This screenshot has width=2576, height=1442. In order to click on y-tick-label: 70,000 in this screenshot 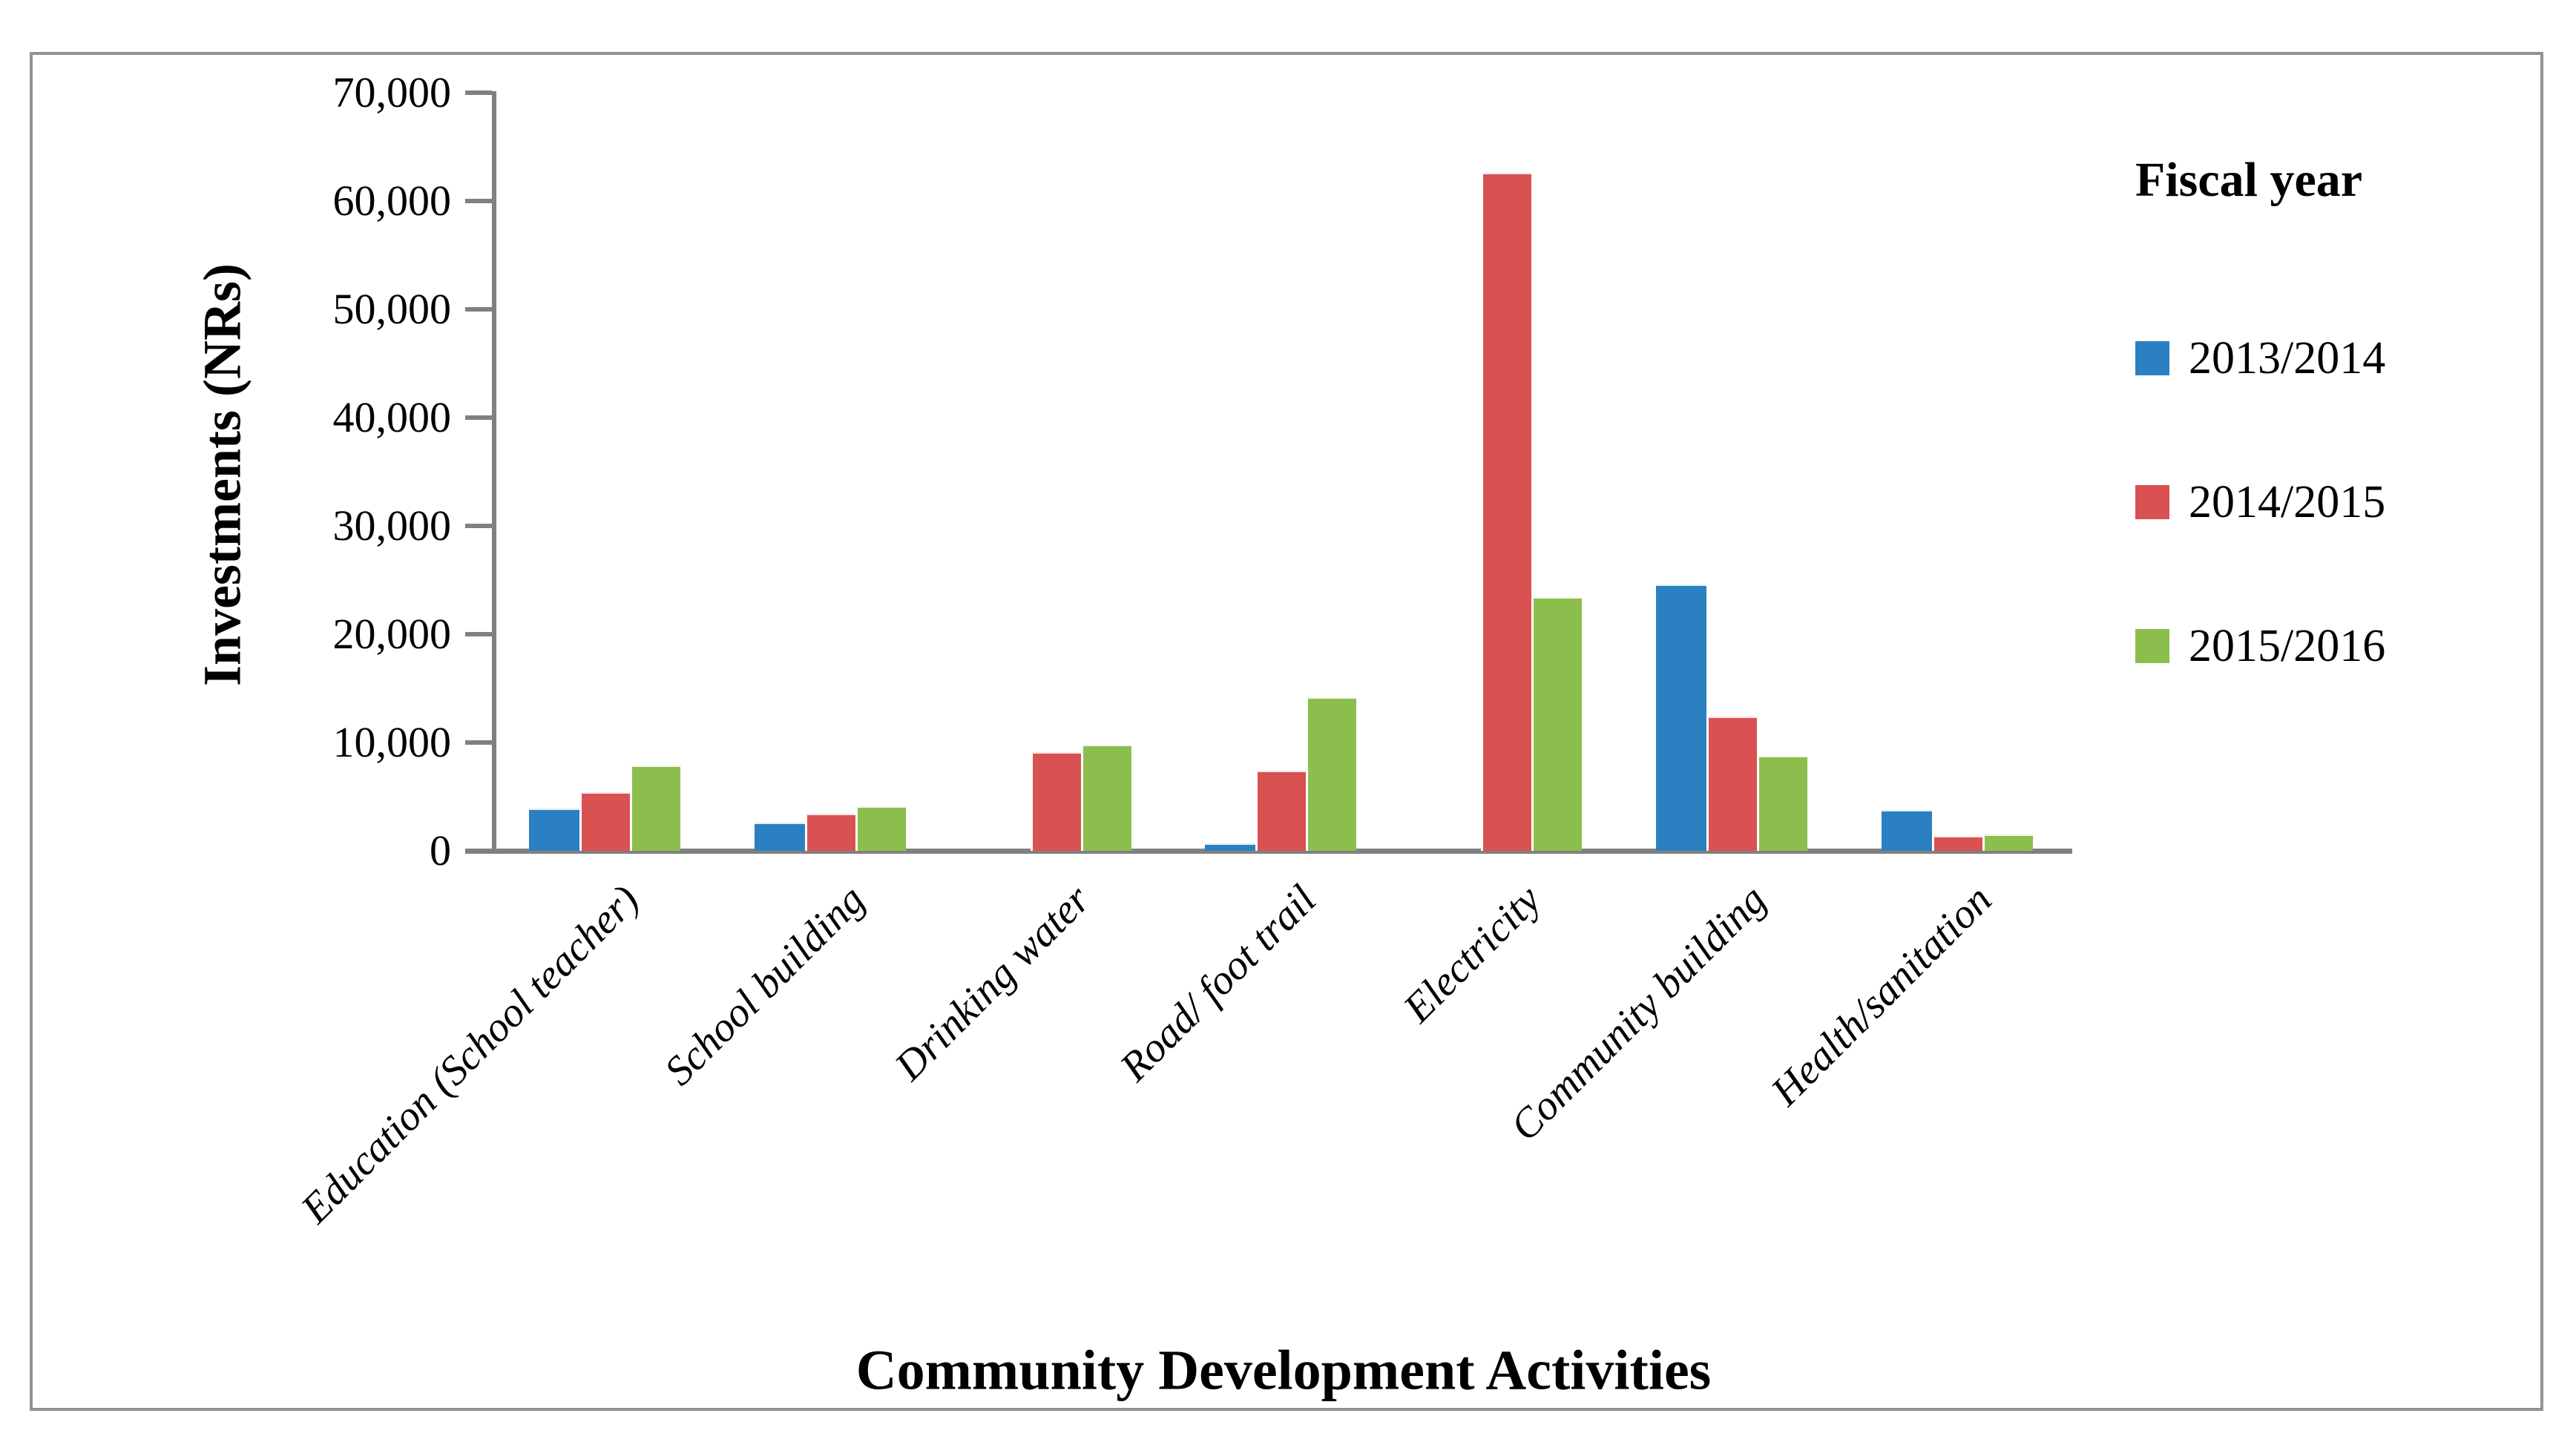, I will do `click(392, 92)`.